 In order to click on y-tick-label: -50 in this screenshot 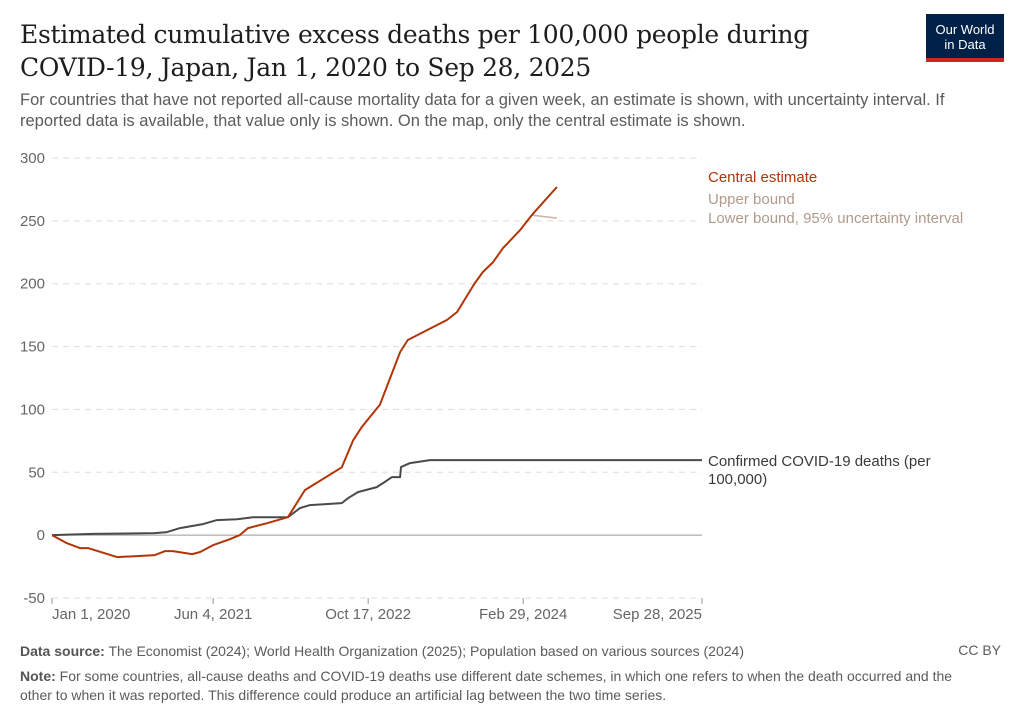, I will do `click(34, 598)`.